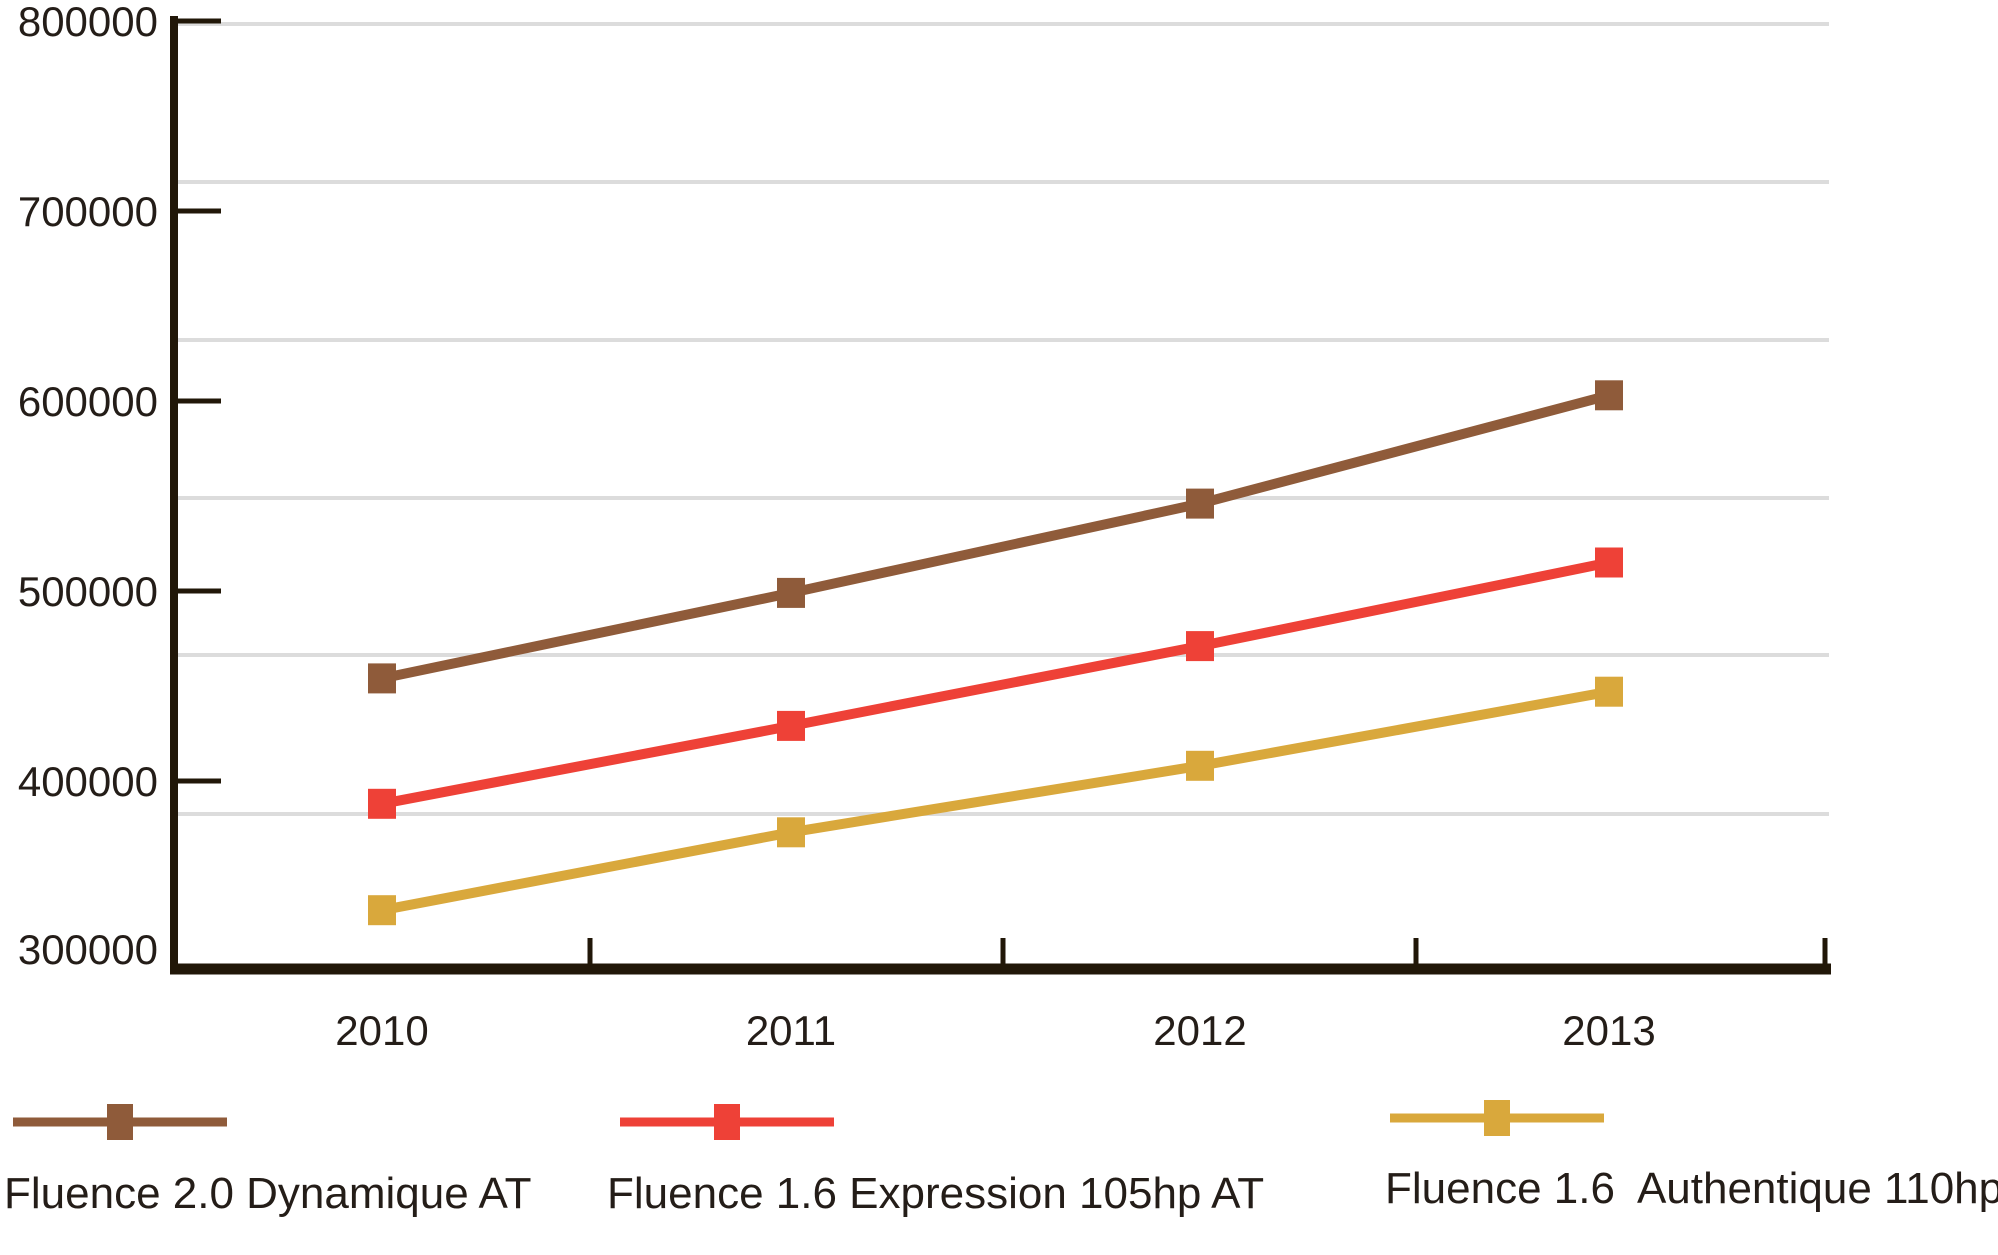 This screenshot has width=1998, height=1255. What do you see at coordinates (1691, 1188) in the screenshot?
I see `legend-label-authentique: Fluence 1.6 Authentique 110hp` at bounding box center [1691, 1188].